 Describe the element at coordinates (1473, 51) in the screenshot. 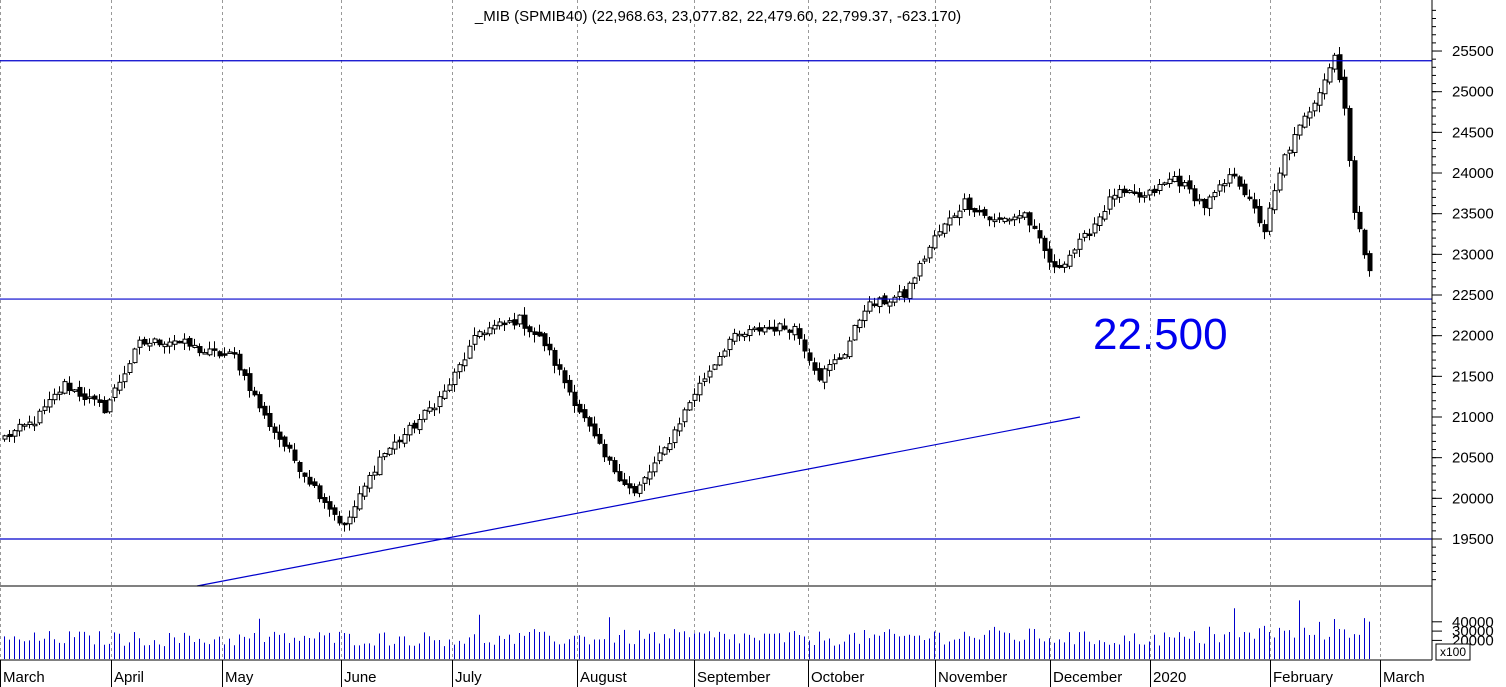

I see `price-tick-label: 25500` at that location.